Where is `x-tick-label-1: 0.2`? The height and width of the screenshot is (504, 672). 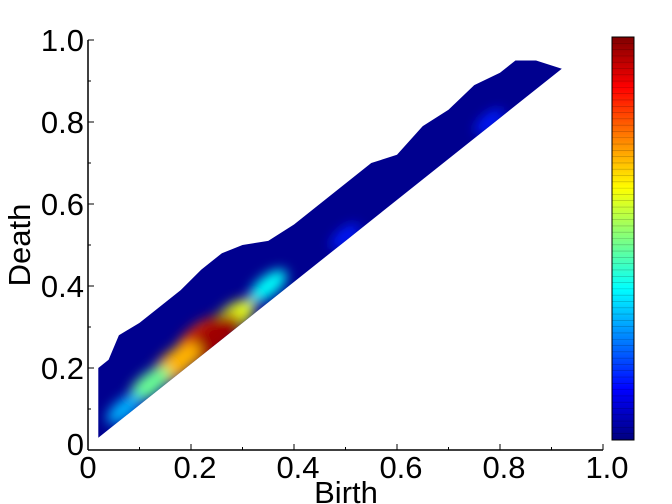
x-tick-label-1: 0.2 is located at coordinates (194, 467).